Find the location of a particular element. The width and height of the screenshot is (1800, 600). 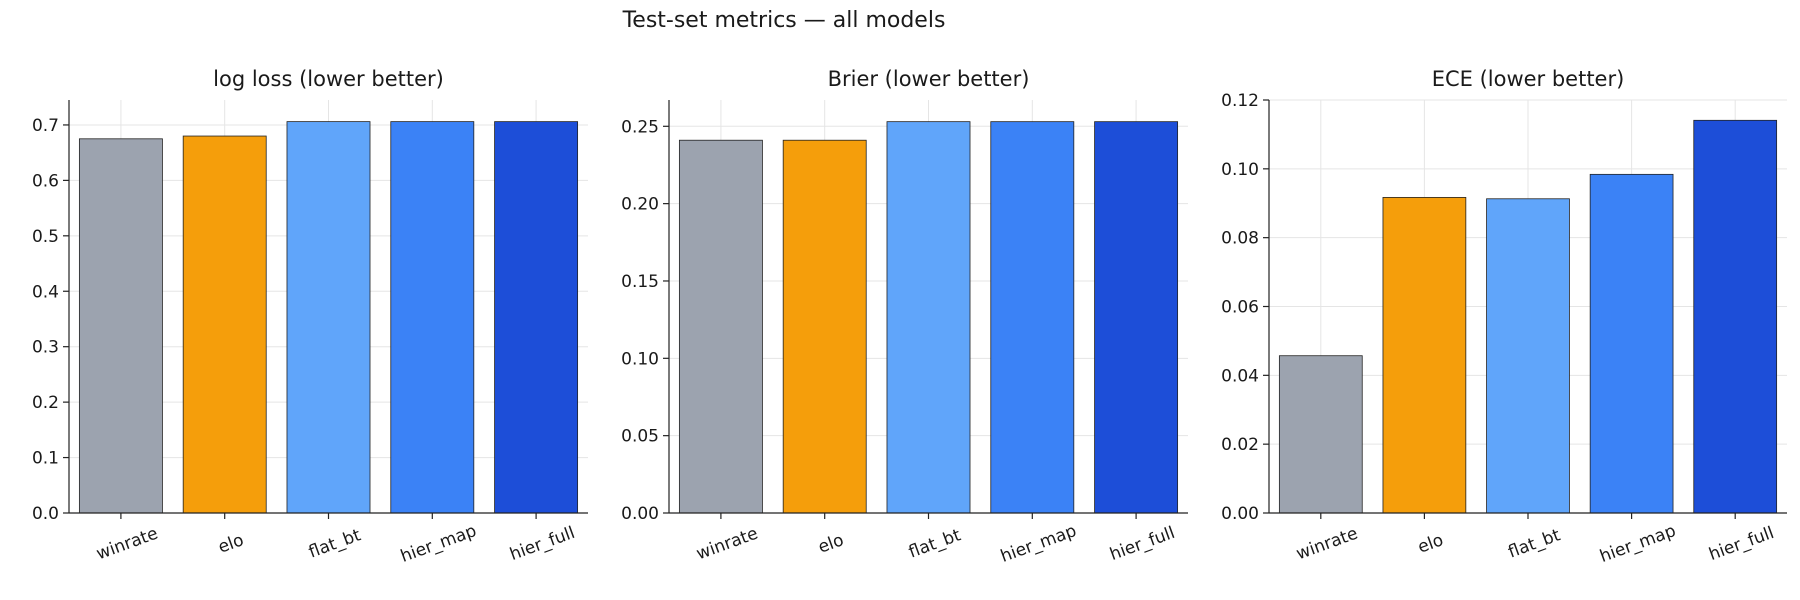

y-tick-label: 0.15 is located at coordinates (640, 282).